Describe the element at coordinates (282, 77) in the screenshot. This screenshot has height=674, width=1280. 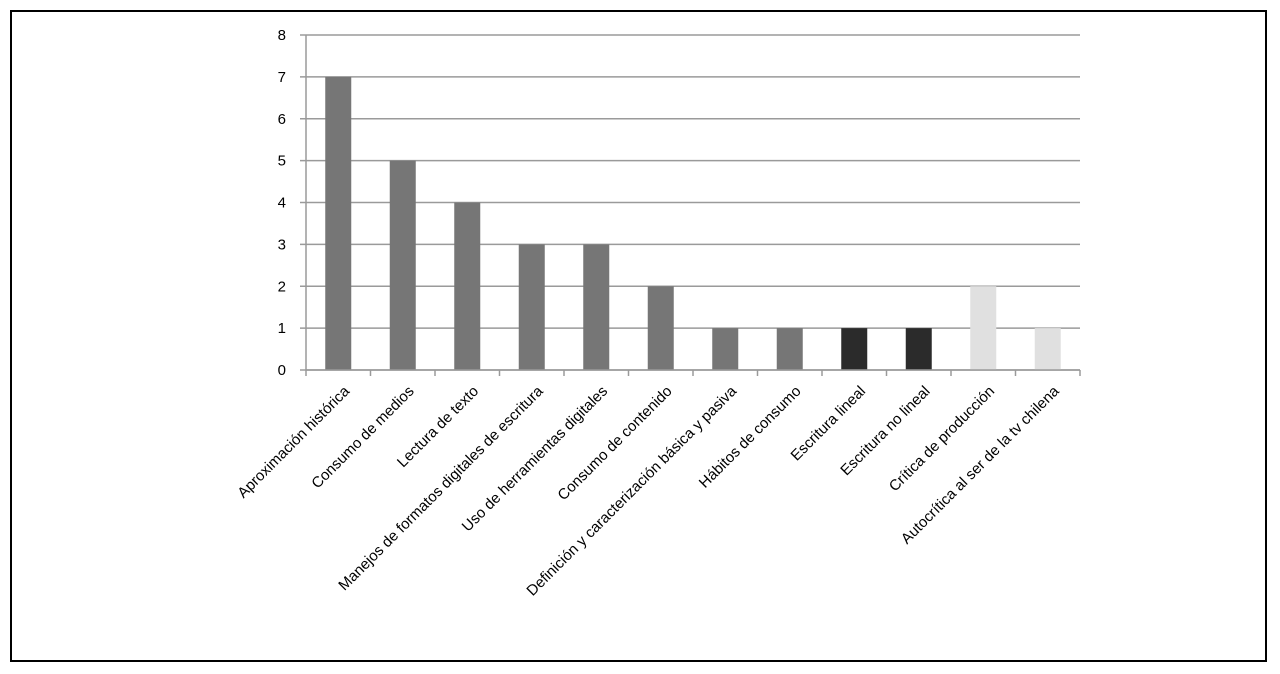
I see `y-tick-label: 7` at that location.